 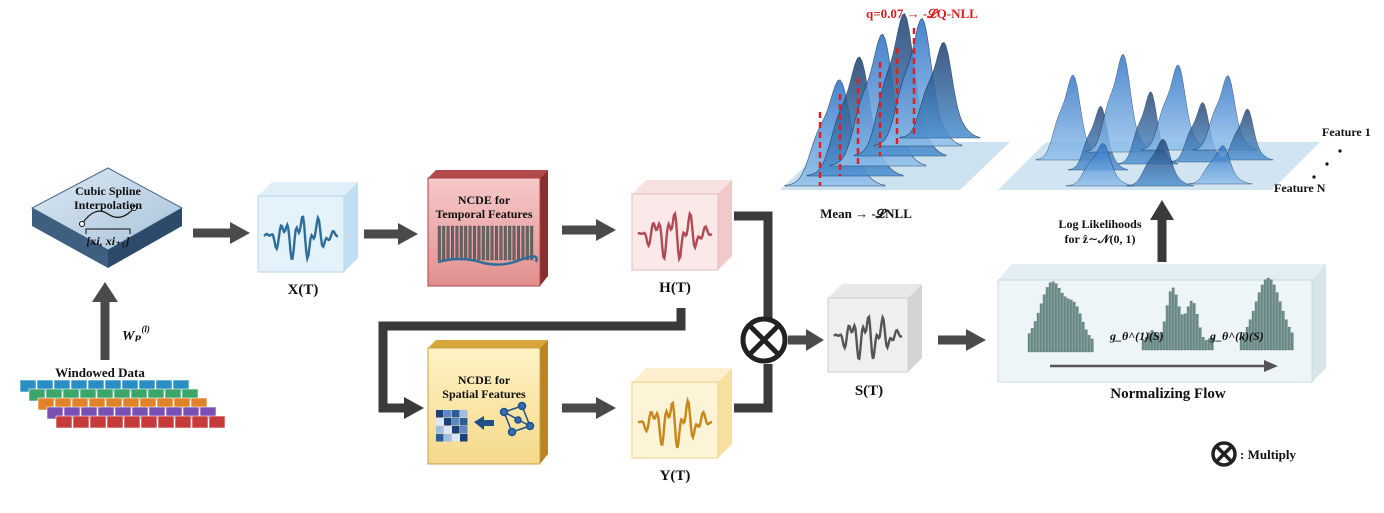 What do you see at coordinates (1236, 336) in the screenshot?
I see `flow-gk-label: g_θ^(k)(S)` at bounding box center [1236, 336].